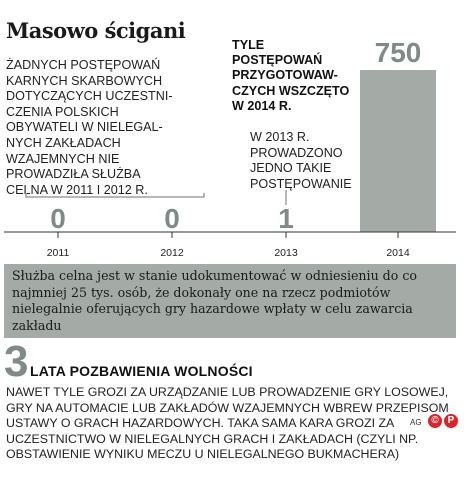 The height and width of the screenshot is (480, 464). What do you see at coordinates (416, 422) in the screenshot?
I see `credit-label: AG` at bounding box center [416, 422].